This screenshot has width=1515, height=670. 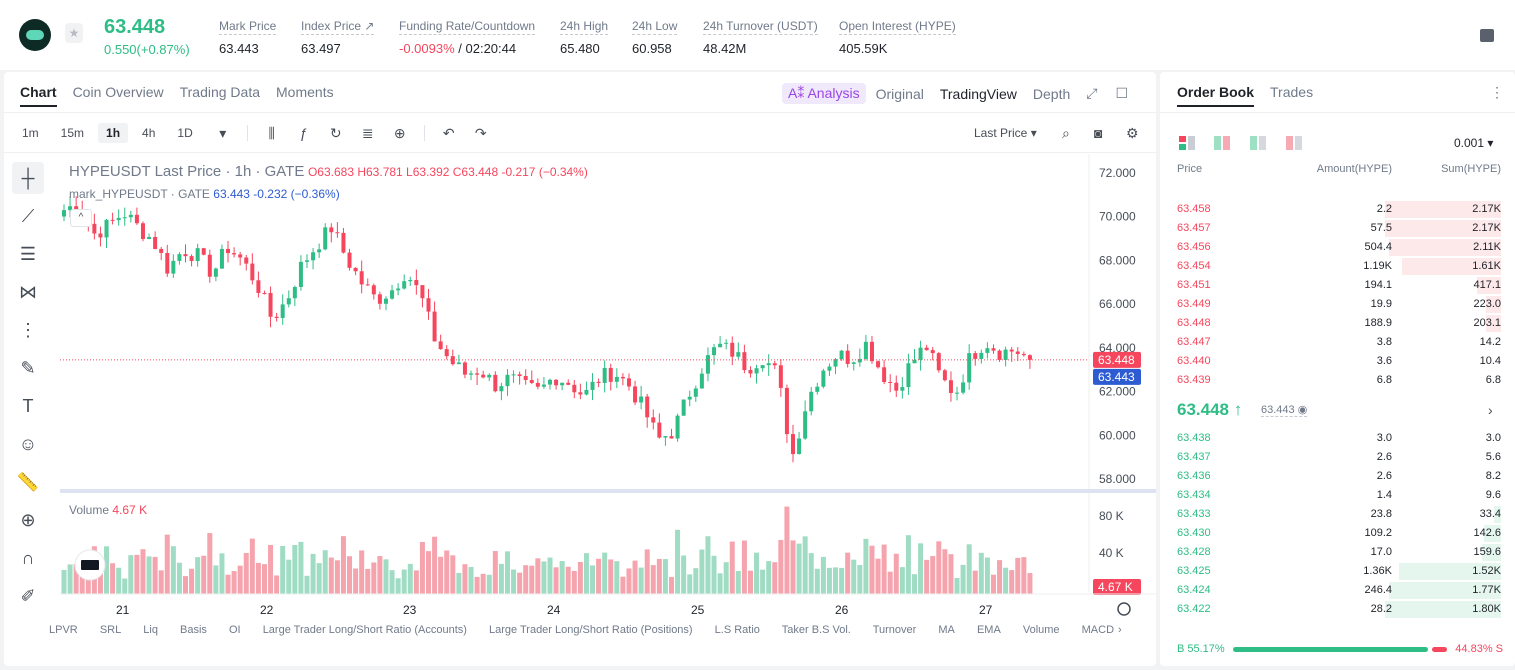 I want to click on bid-row: 63.430 109.2 142.6, so click(x=1337, y=533).